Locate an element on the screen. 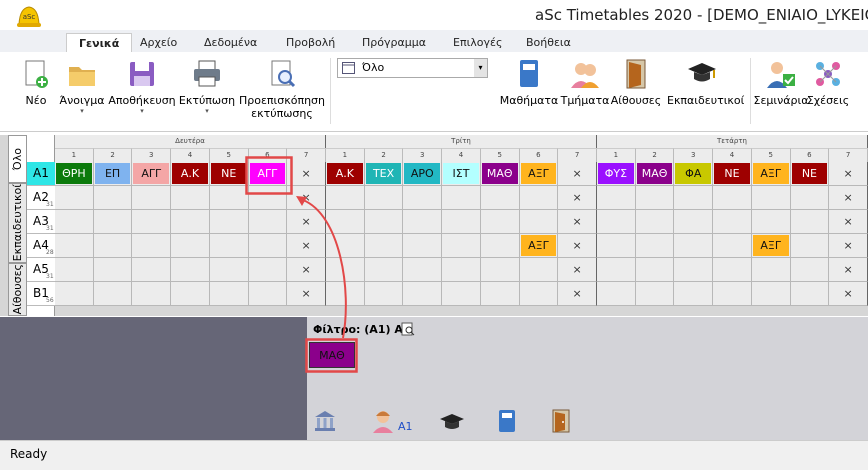 The image size is (868, 470). timetable-cell: Α.Κ is located at coordinates (345, 174).